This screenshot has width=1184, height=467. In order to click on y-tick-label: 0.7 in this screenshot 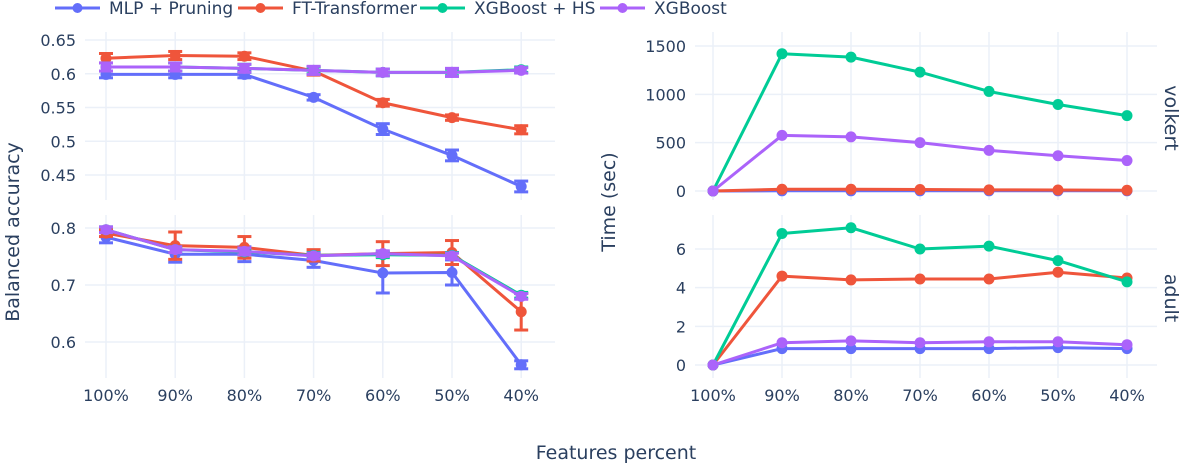, I will do `click(63, 285)`.